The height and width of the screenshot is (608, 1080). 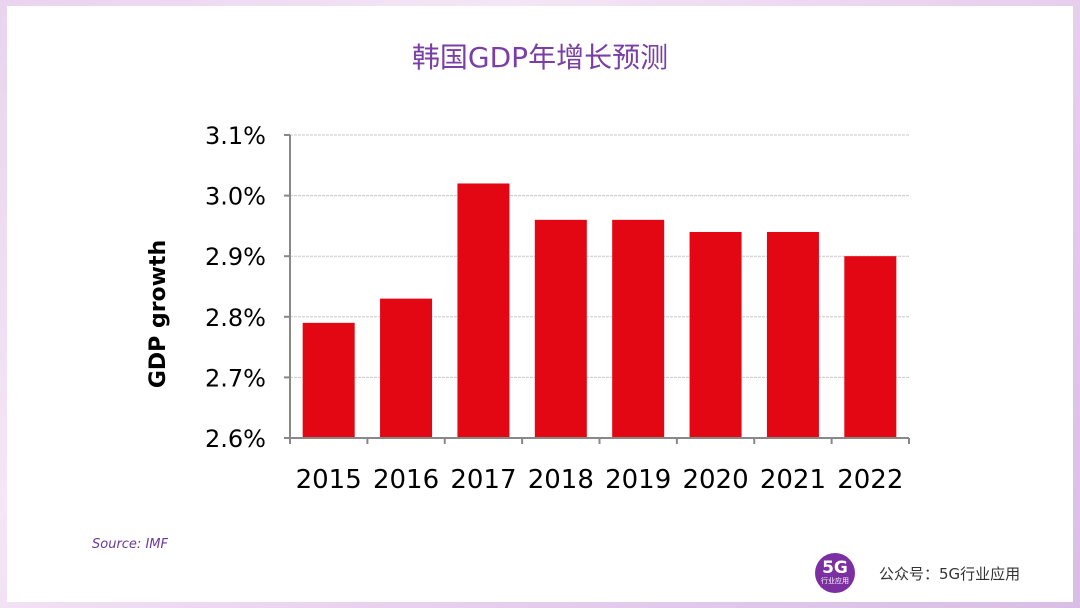 What do you see at coordinates (835, 568) in the screenshot?
I see `logo-5g-text: 5G` at bounding box center [835, 568].